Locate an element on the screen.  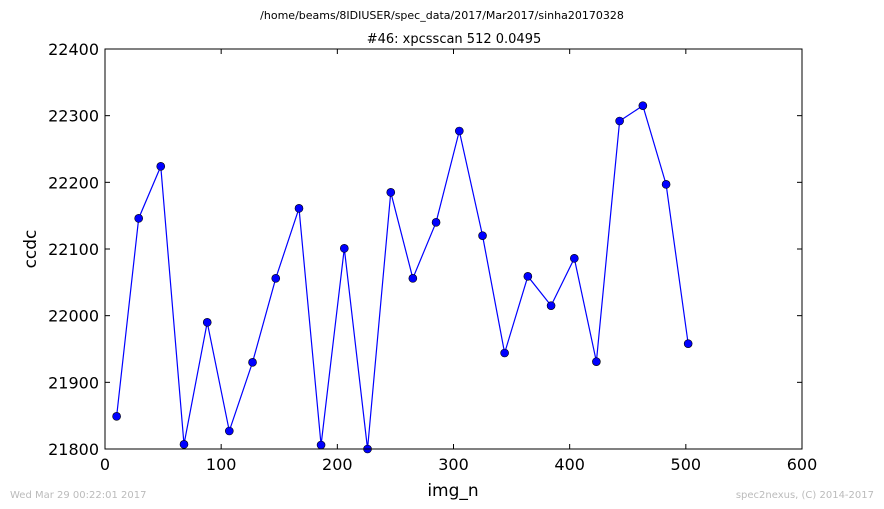
footer-credit: spec2nexus, (C) 2014-2017 is located at coordinates (804, 495).